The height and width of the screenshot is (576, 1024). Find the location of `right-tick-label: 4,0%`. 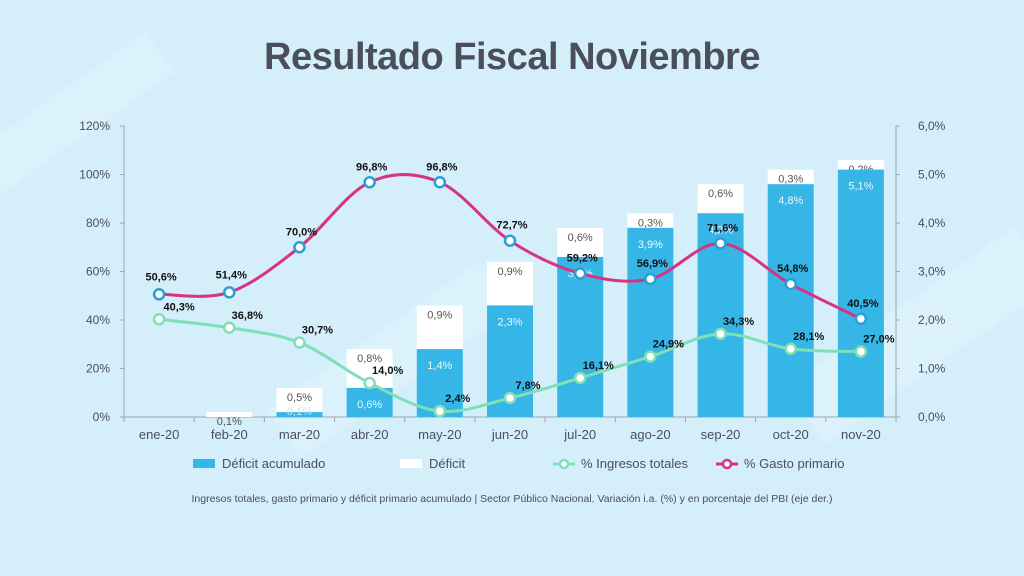

right-tick-label: 4,0% is located at coordinates (932, 223).